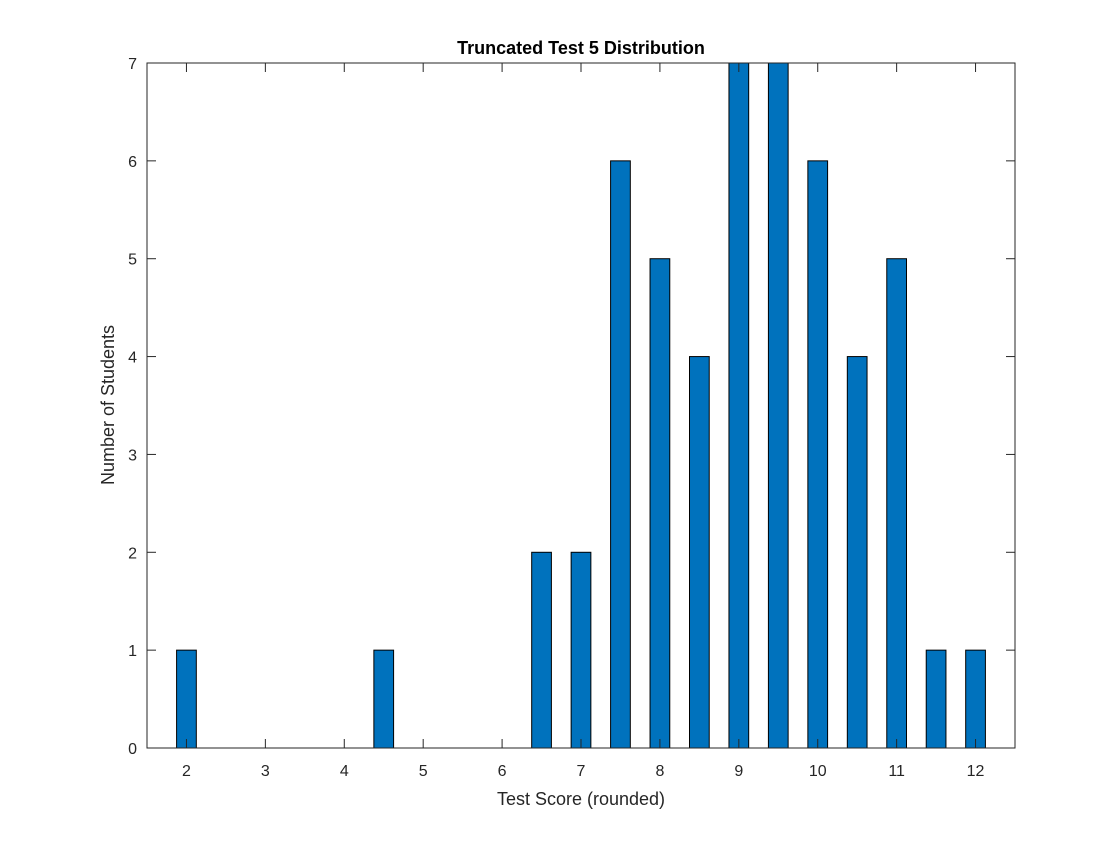 This screenshot has width=1120, height=845. Describe the element at coordinates (132, 260) in the screenshot. I see `y-tick-label: 5` at that location.